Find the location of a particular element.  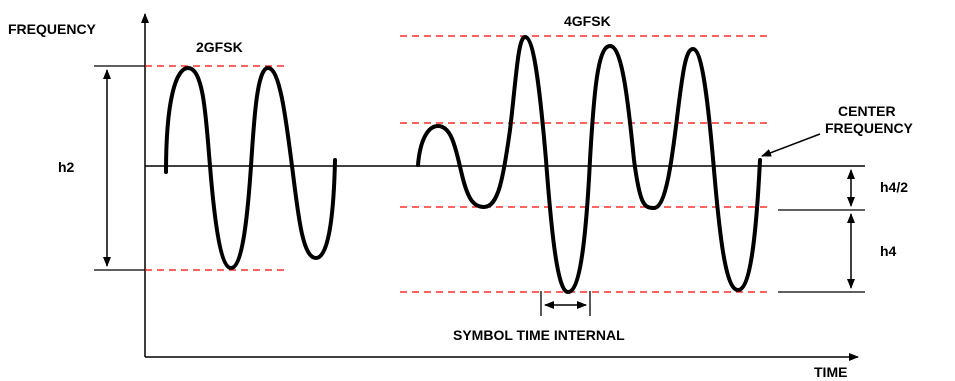

center-frequency-pointer is located at coordinates (791, 145).